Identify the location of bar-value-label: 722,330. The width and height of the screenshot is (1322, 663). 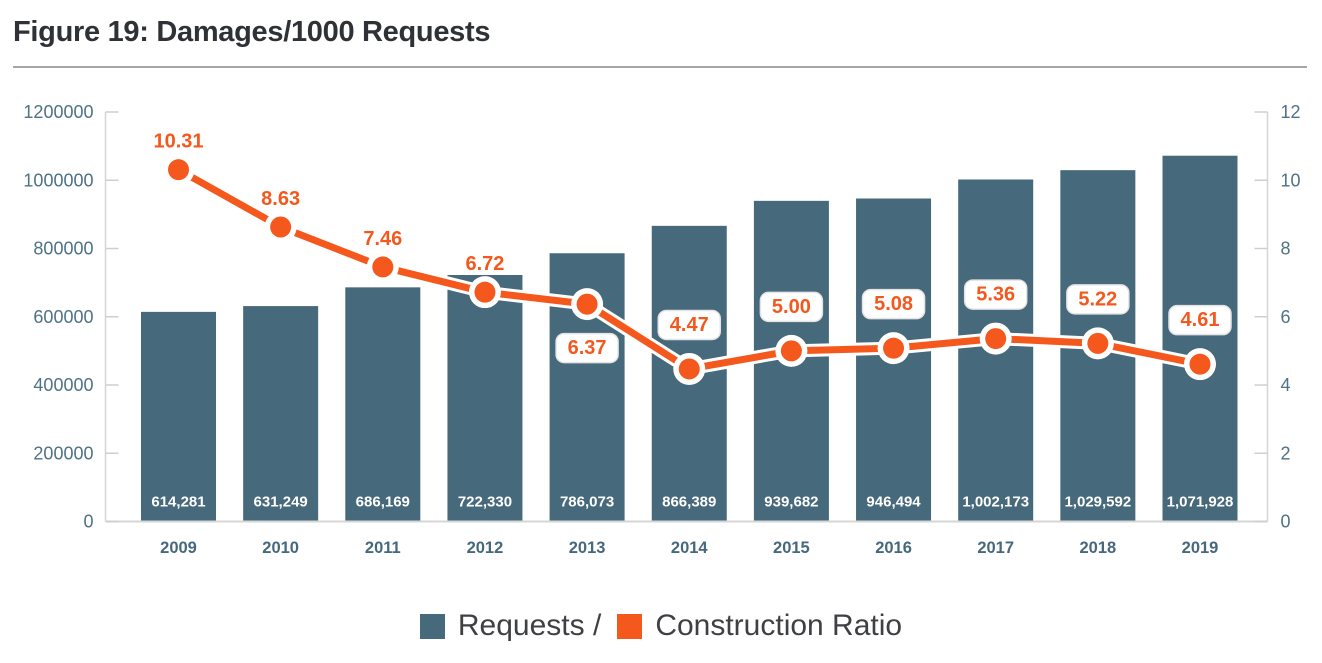
(485, 502).